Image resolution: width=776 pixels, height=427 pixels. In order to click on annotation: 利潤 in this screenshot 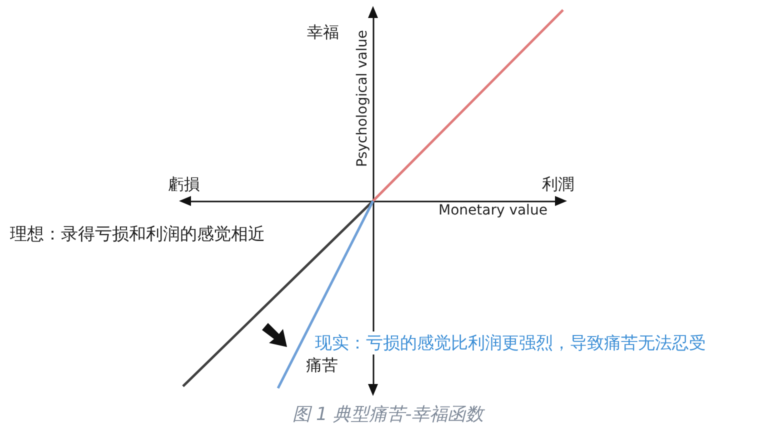, I will do `click(558, 185)`.